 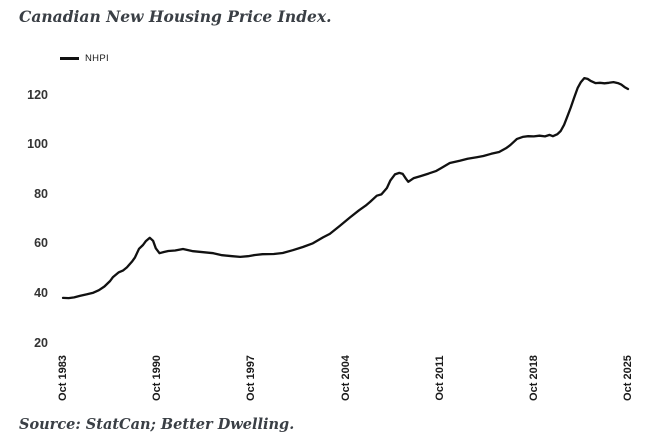 I want to click on x-tick-label: Oct 2018, so click(x=533, y=378).